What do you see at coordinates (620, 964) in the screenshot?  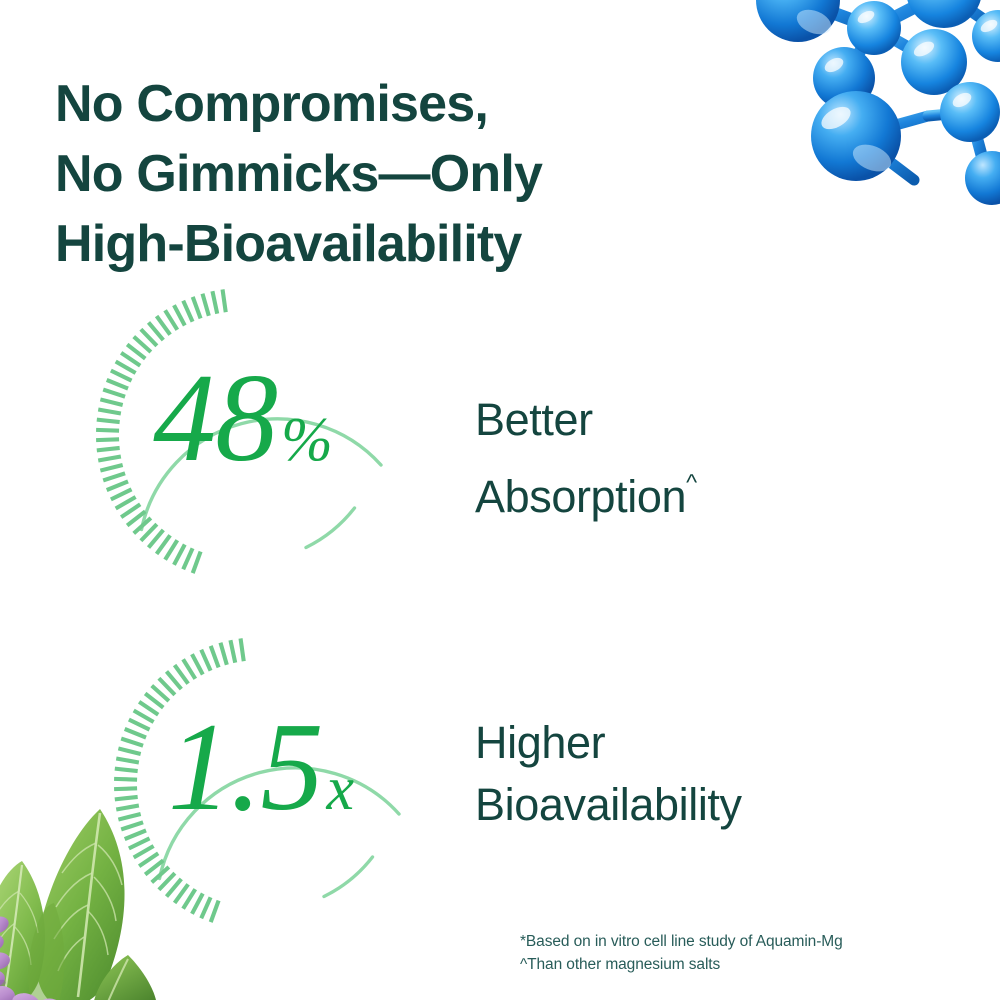 I see `footnote-line-2: ^Than other magnesium salts` at bounding box center [620, 964].